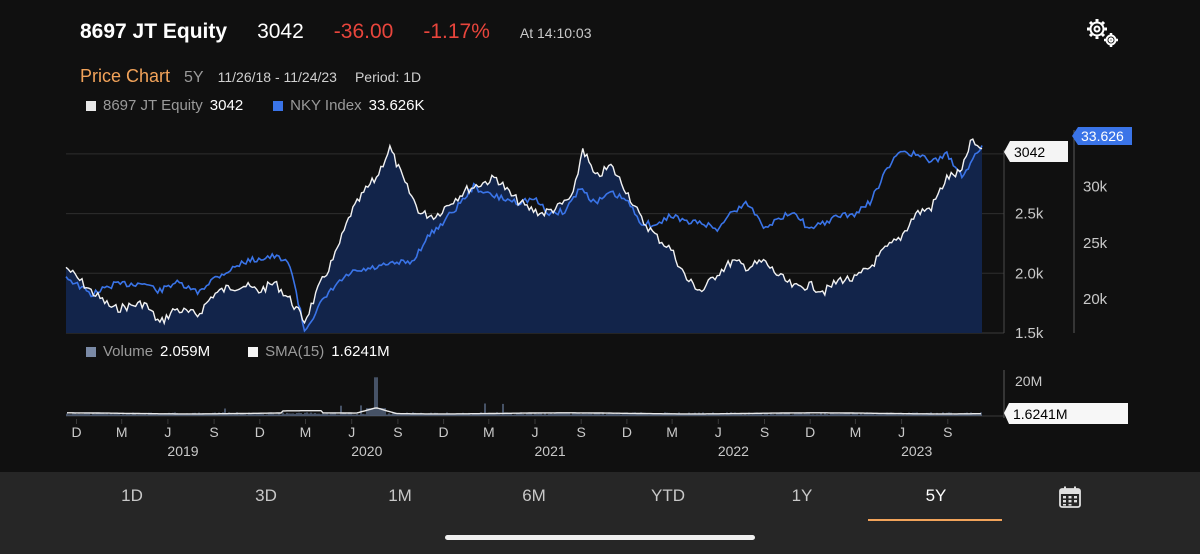 This screenshot has height=554, width=1200. What do you see at coordinates (400, 495) in the screenshot?
I see `tab-1m: 1M` at bounding box center [400, 495].